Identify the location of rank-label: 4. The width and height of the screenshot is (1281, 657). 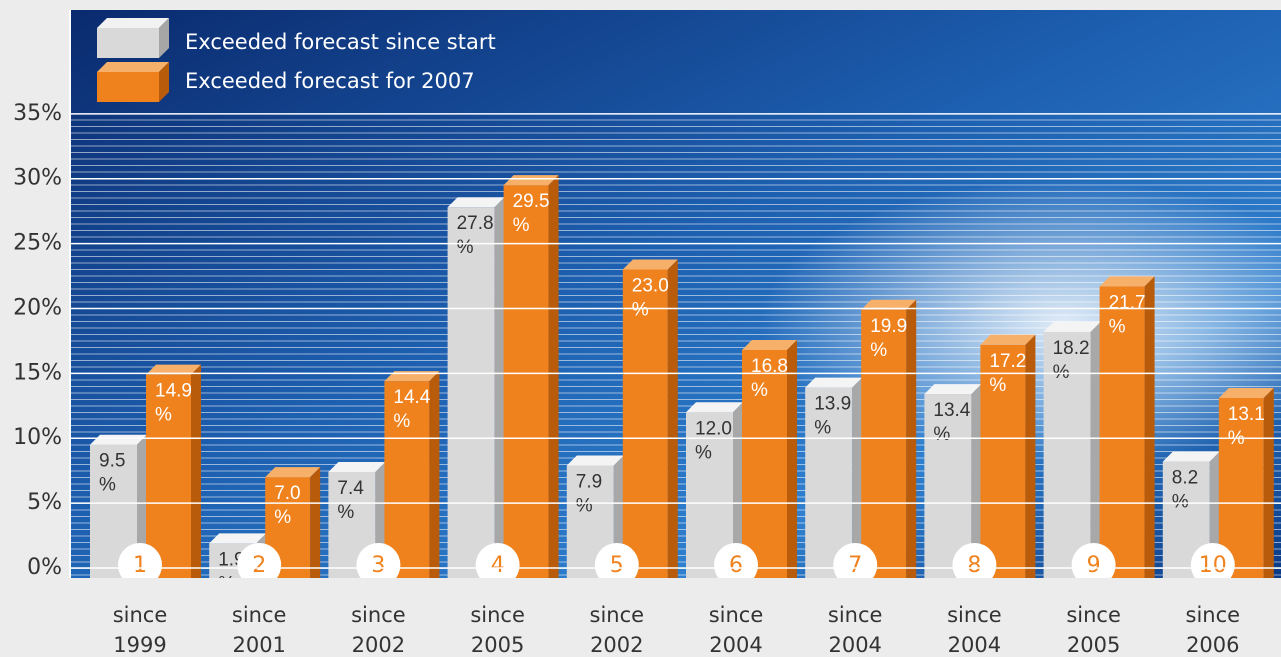
(498, 565).